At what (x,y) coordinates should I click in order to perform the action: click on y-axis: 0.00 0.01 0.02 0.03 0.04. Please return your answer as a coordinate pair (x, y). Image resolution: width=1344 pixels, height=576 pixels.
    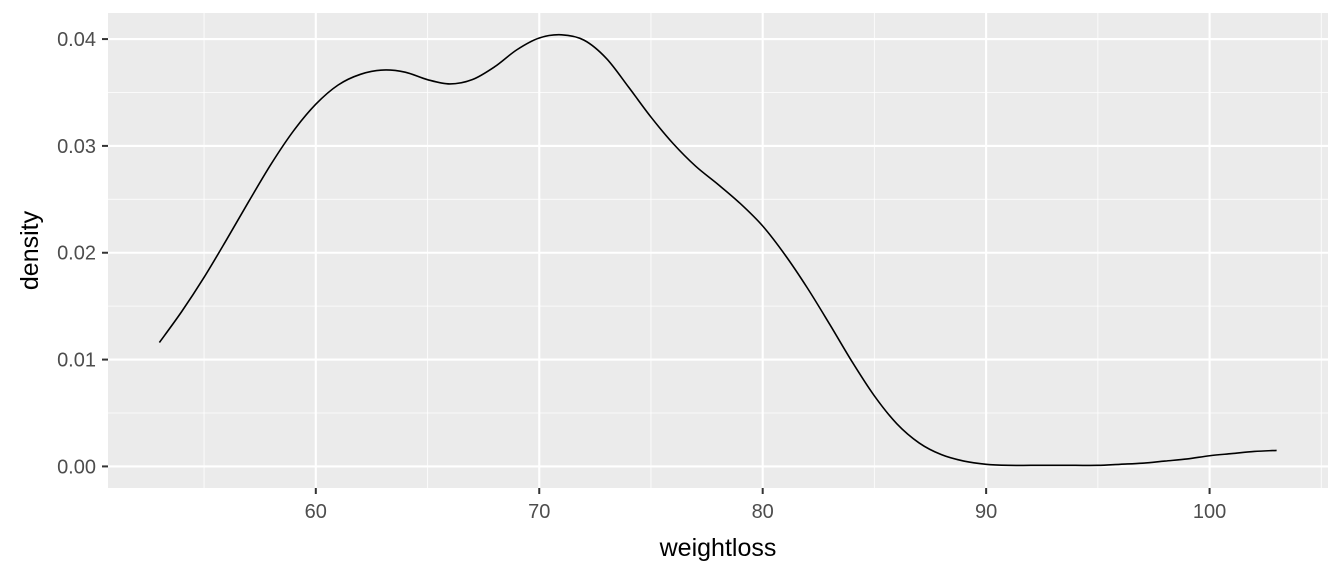
    Looking at the image, I should click on (82, 253).